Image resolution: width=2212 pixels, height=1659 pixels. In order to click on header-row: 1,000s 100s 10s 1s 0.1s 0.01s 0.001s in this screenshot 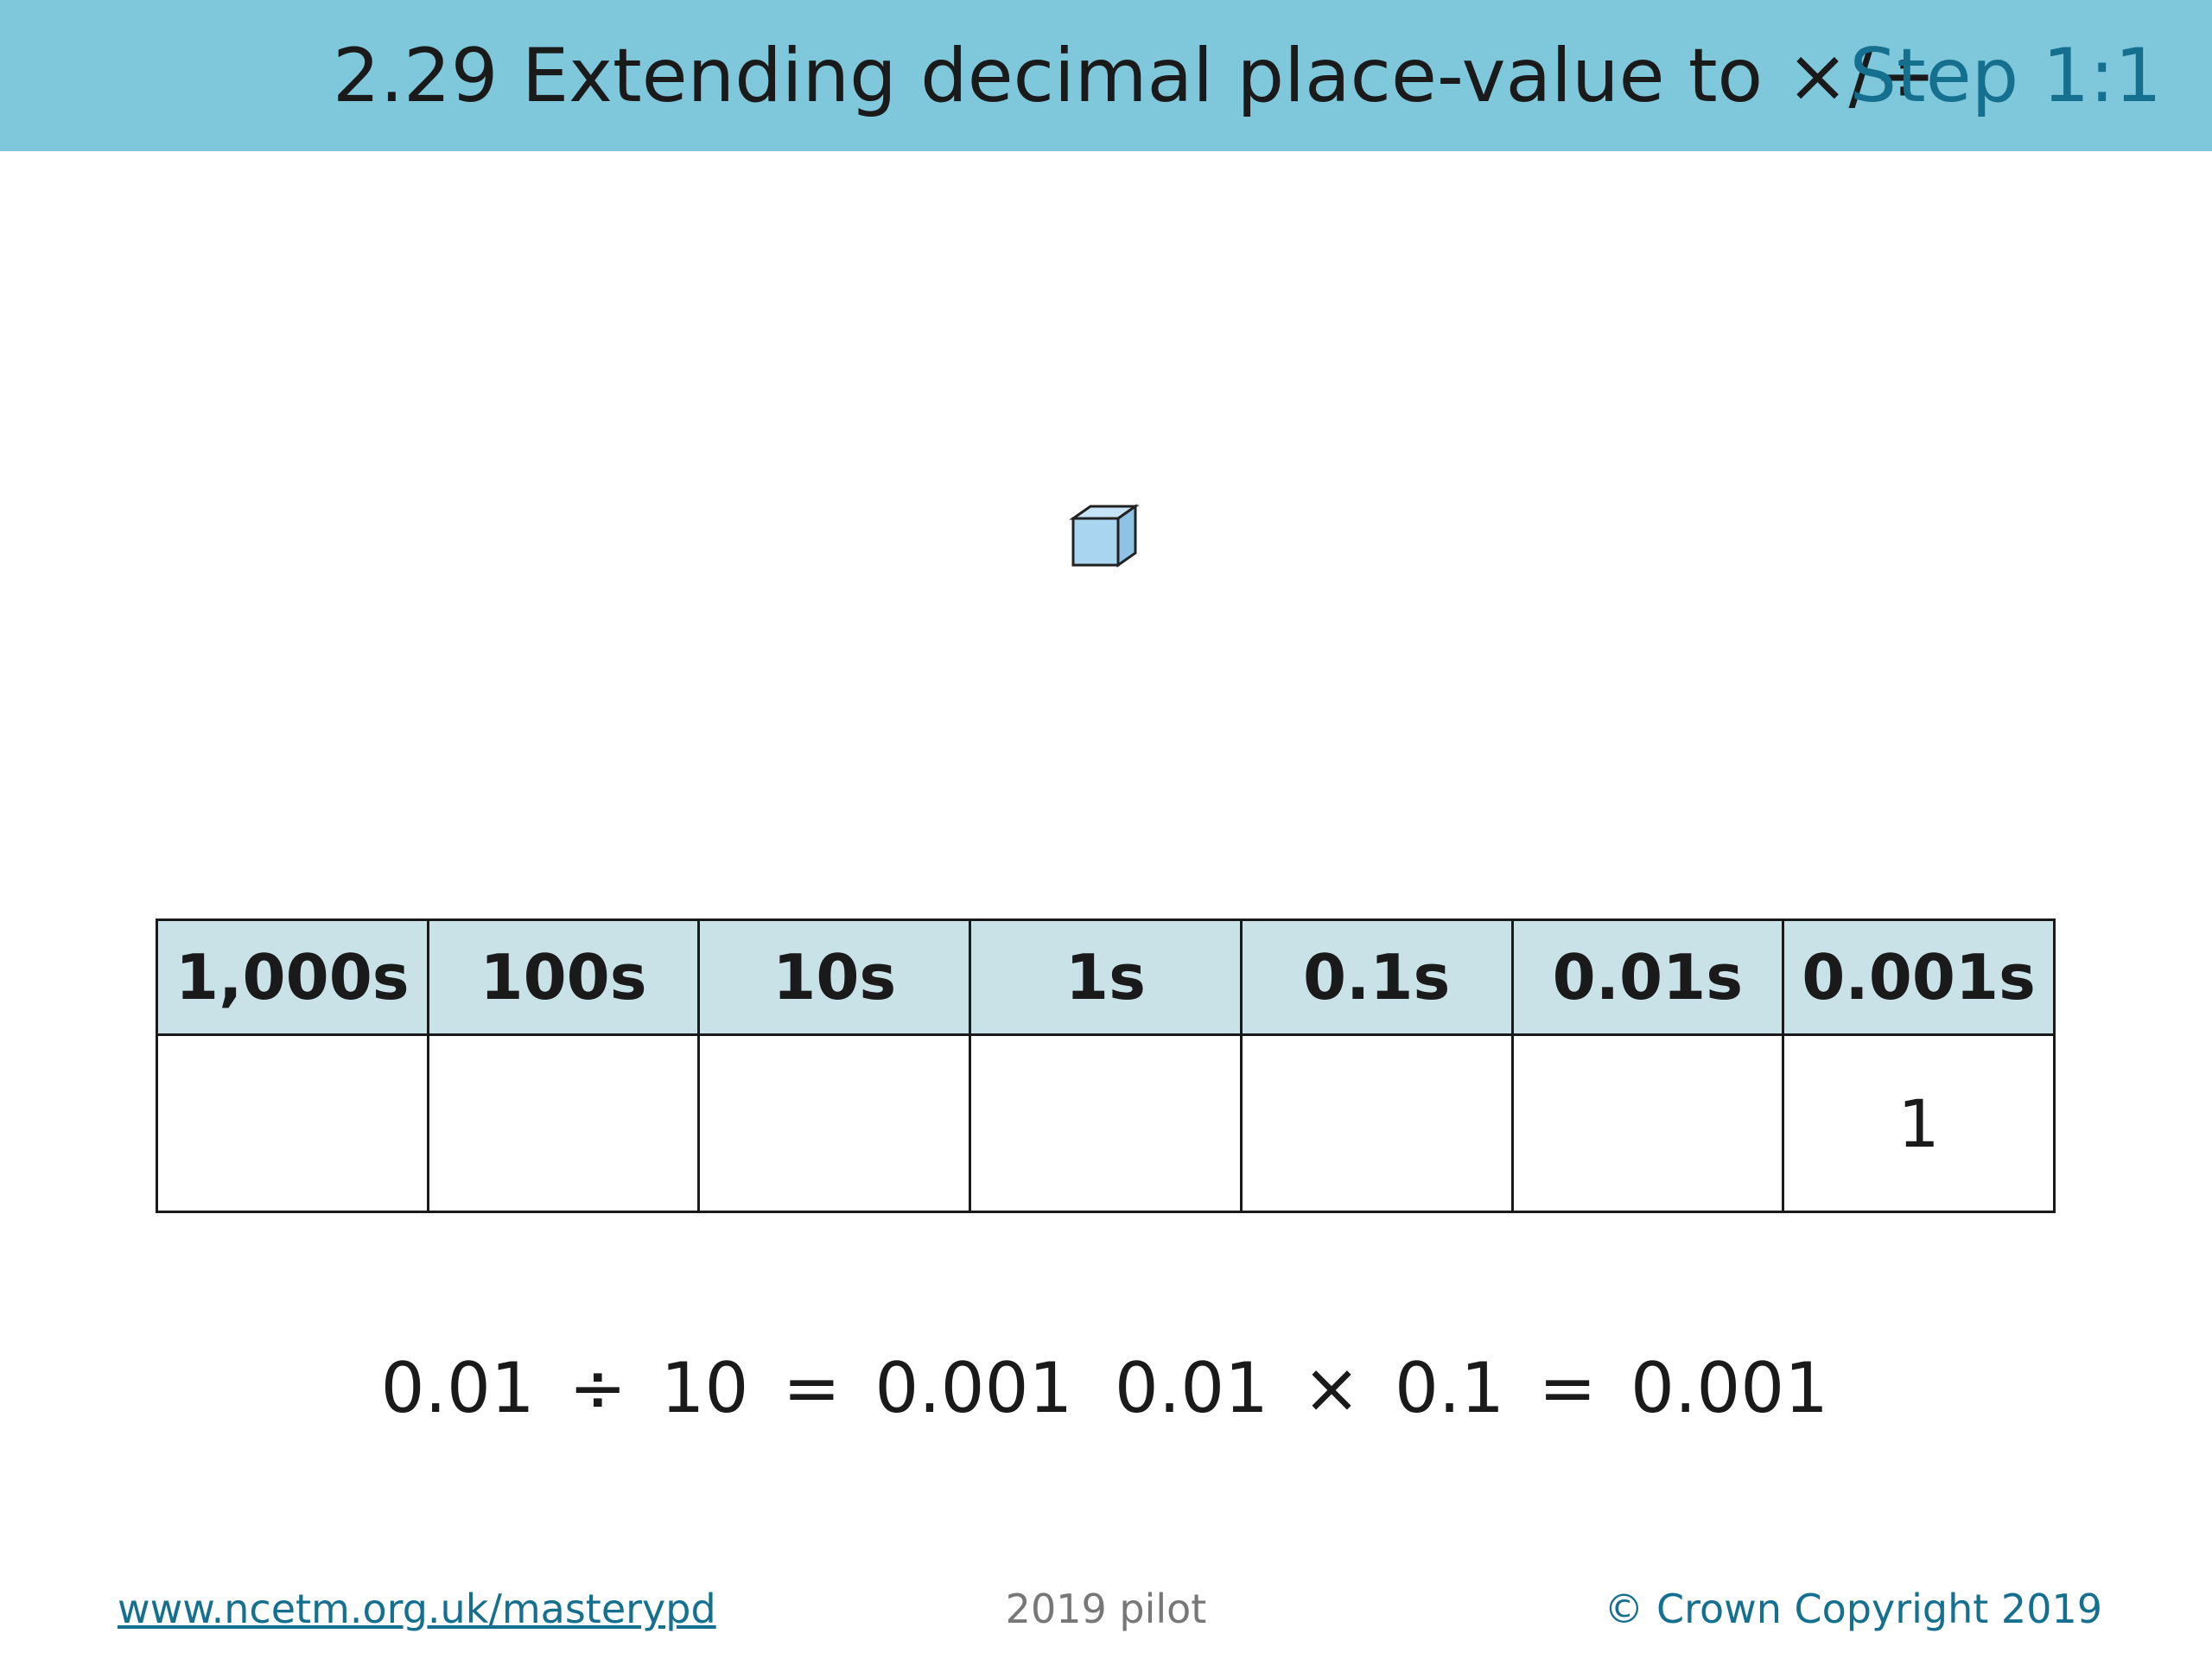, I will do `click(1106, 977)`.